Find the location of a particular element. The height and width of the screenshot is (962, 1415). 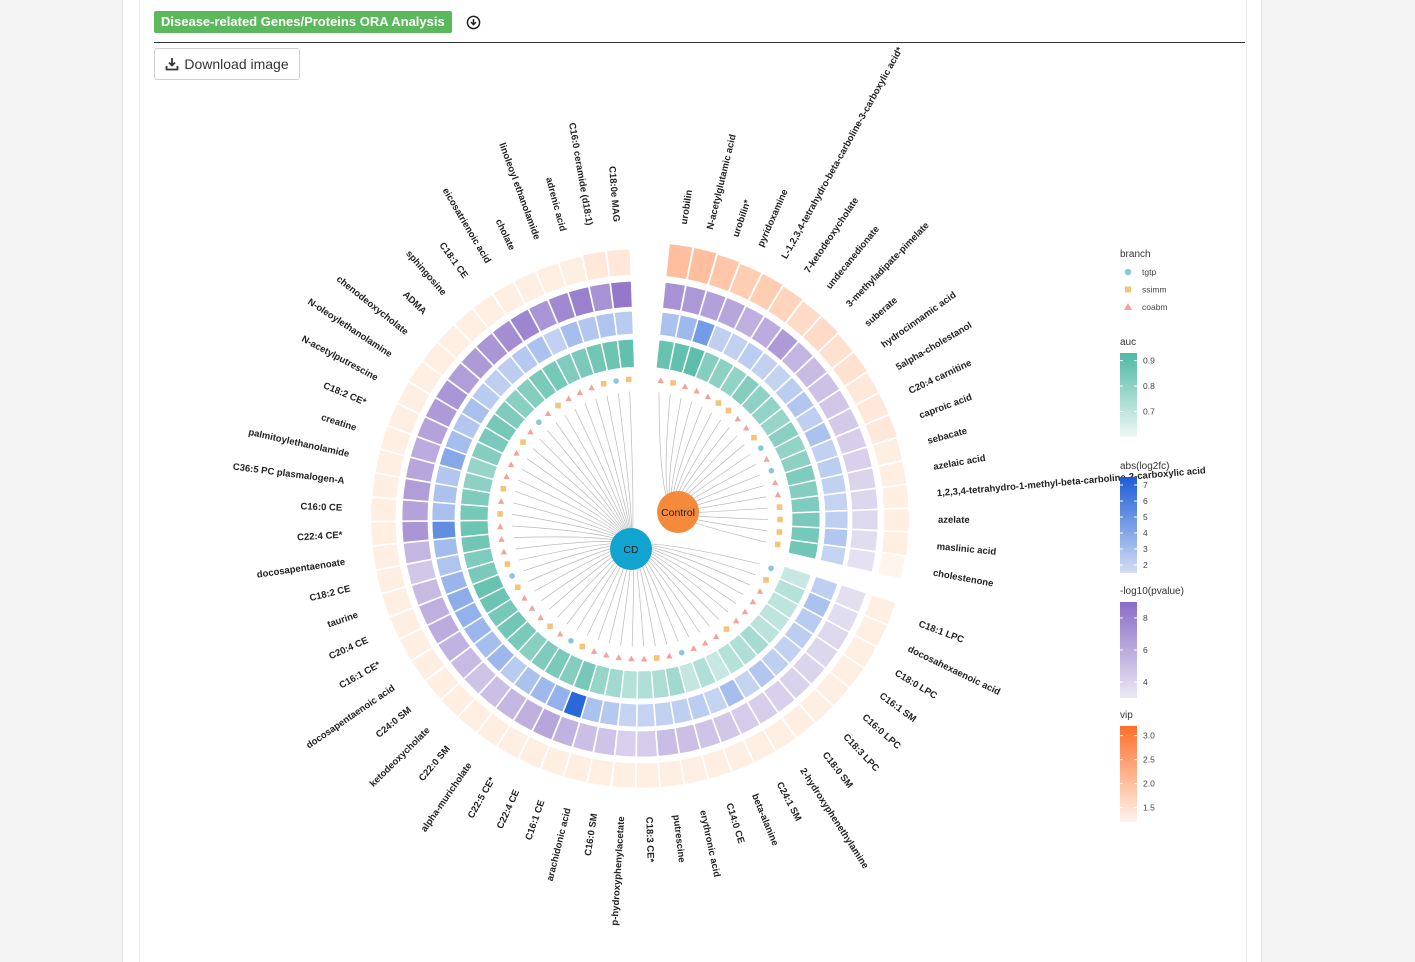

circle-download-icon is located at coordinates (473, 22).